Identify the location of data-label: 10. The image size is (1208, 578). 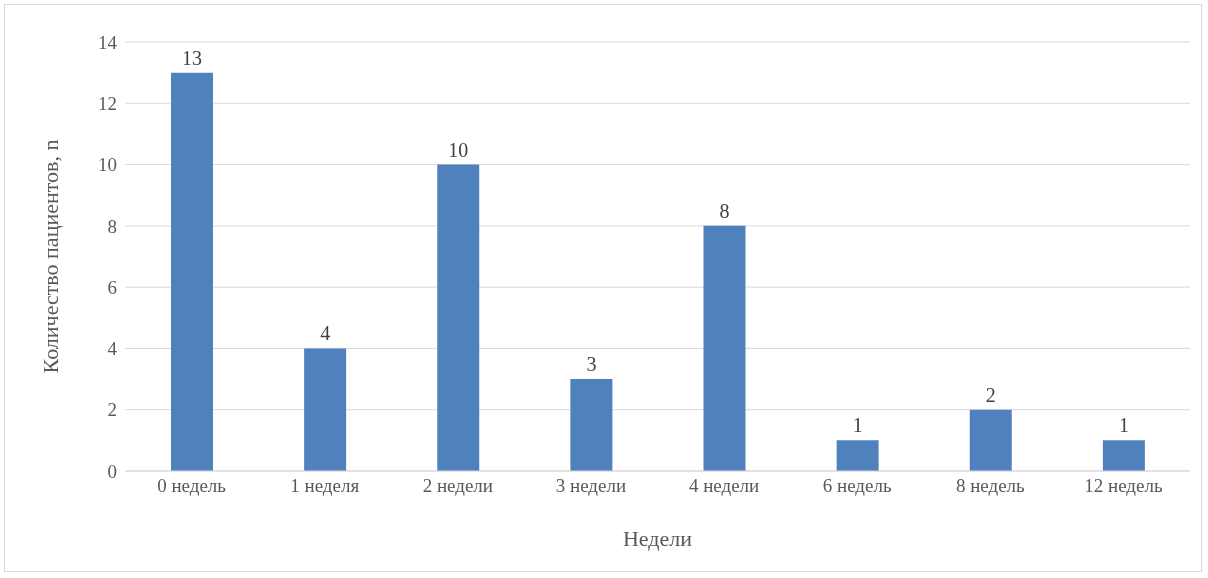
(458, 149).